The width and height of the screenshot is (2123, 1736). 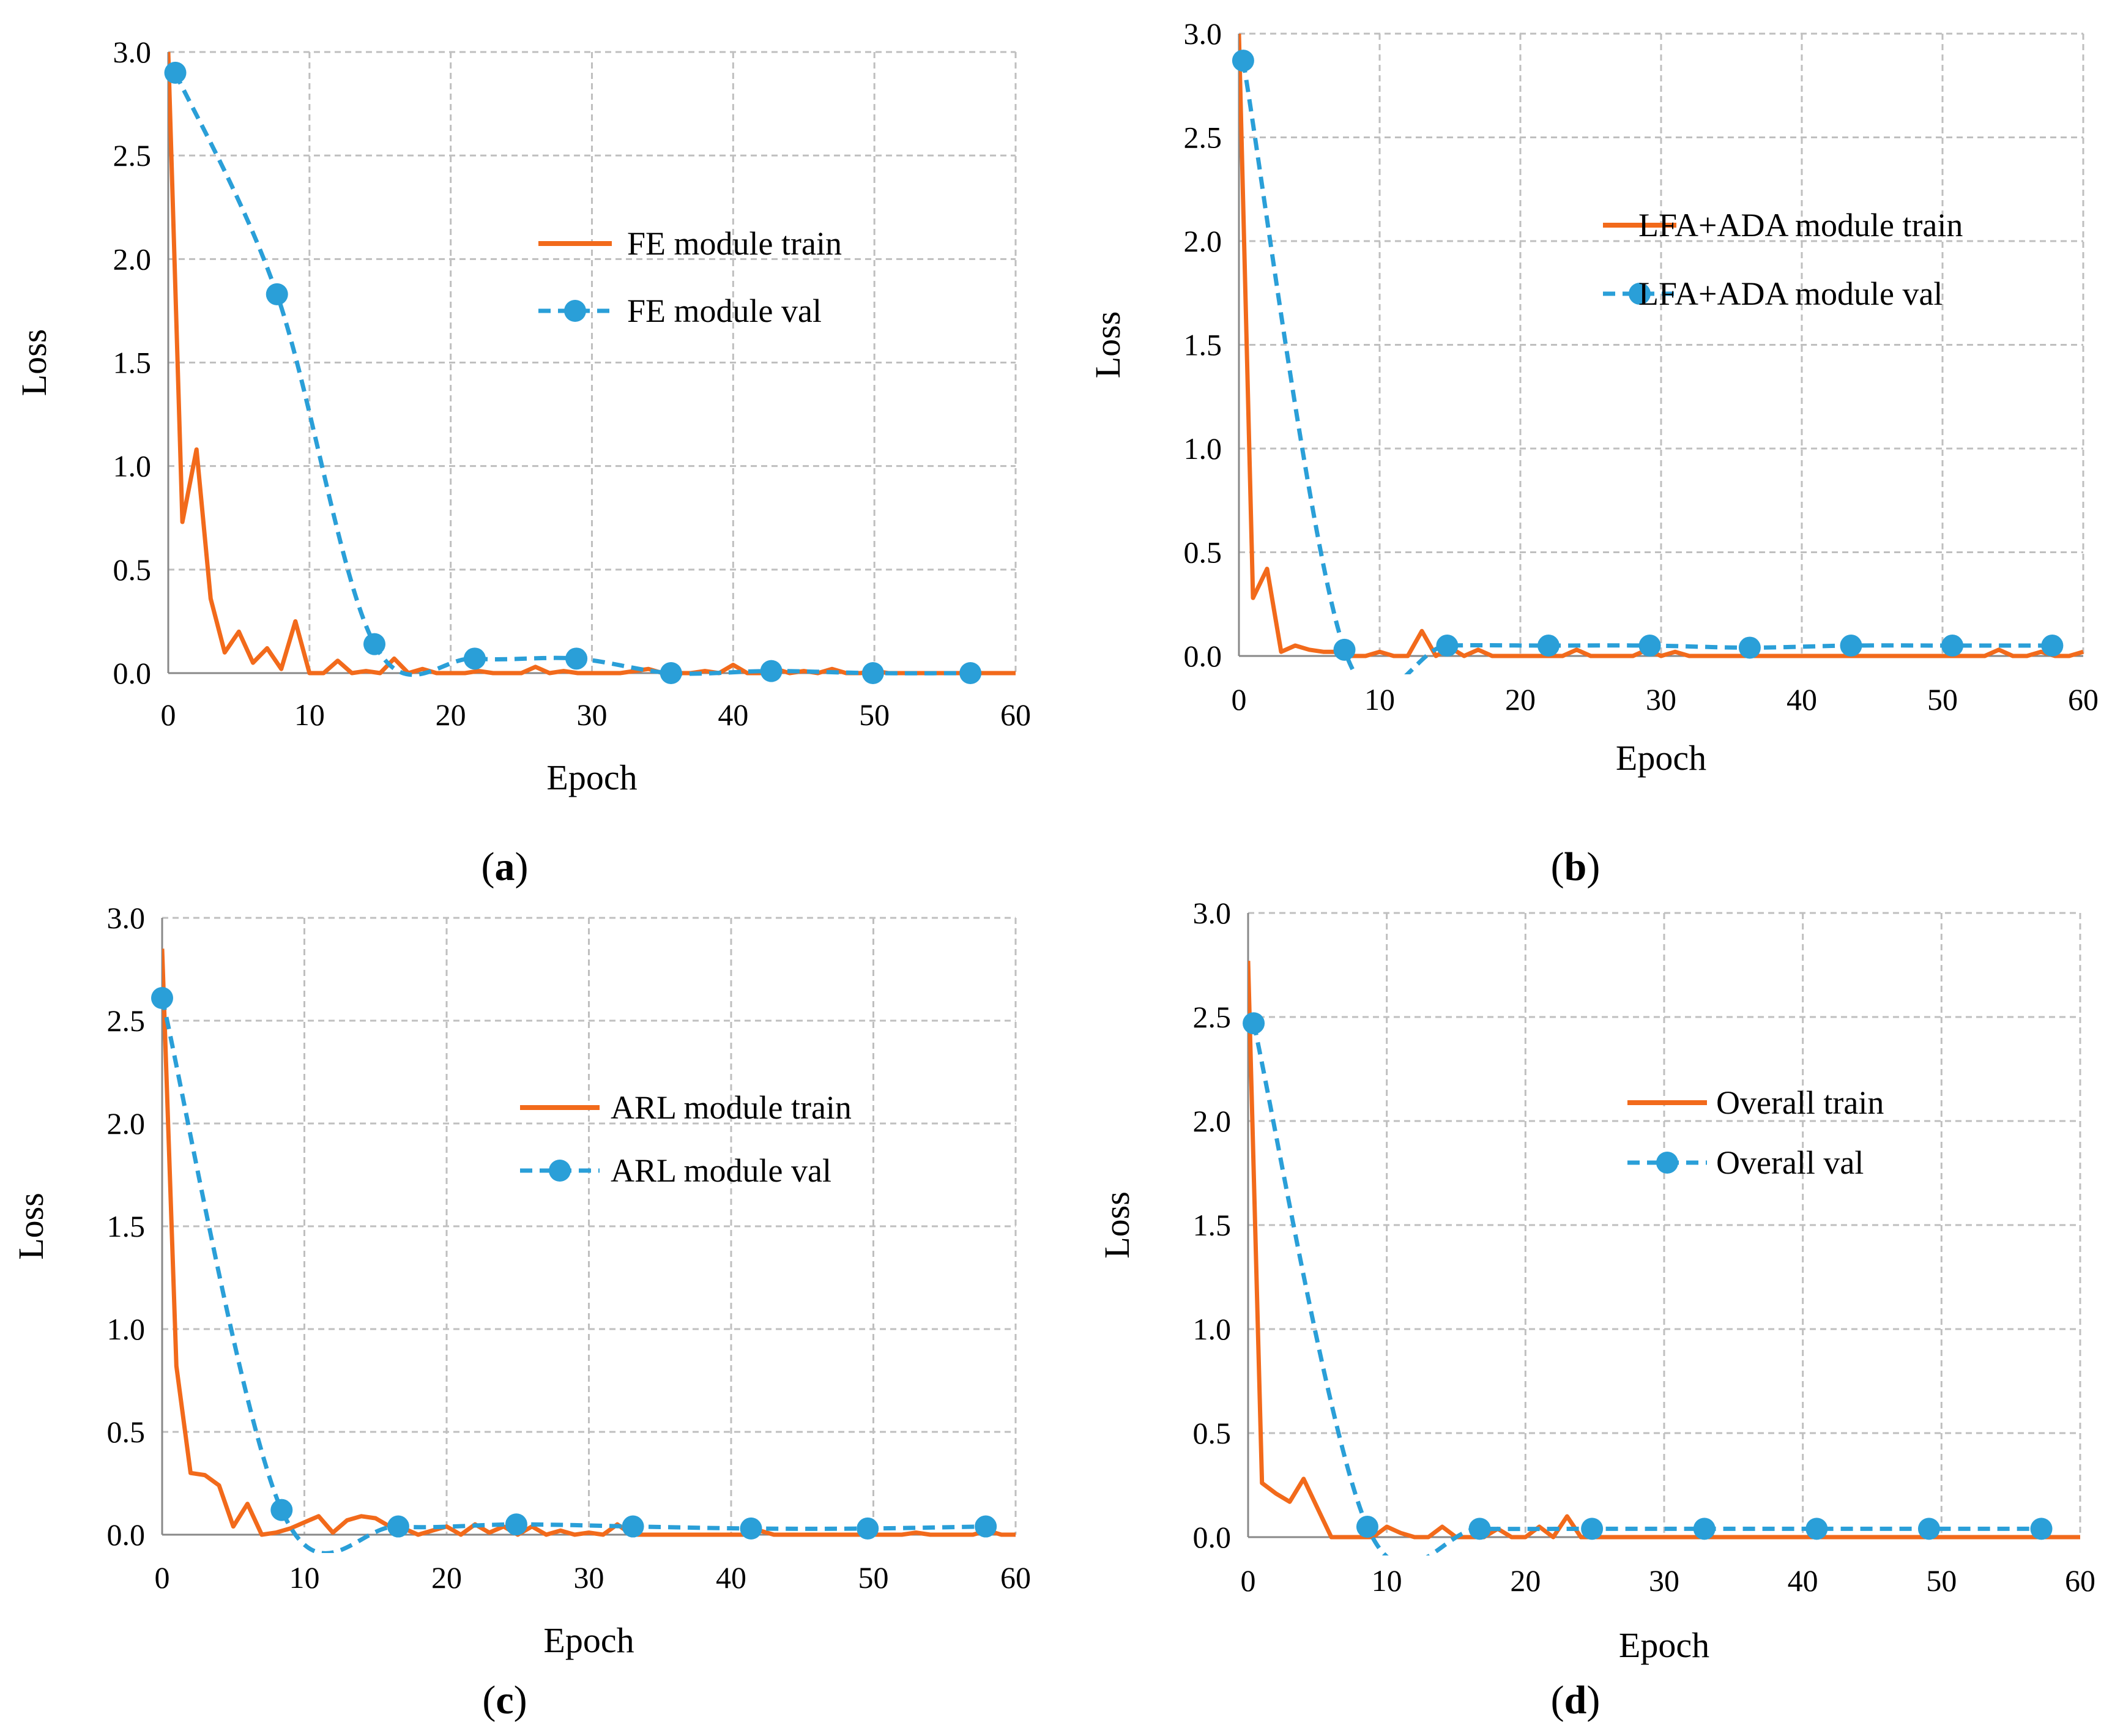 What do you see at coordinates (721, 1170) in the screenshot?
I see `legend-val-label: ARL module val` at bounding box center [721, 1170].